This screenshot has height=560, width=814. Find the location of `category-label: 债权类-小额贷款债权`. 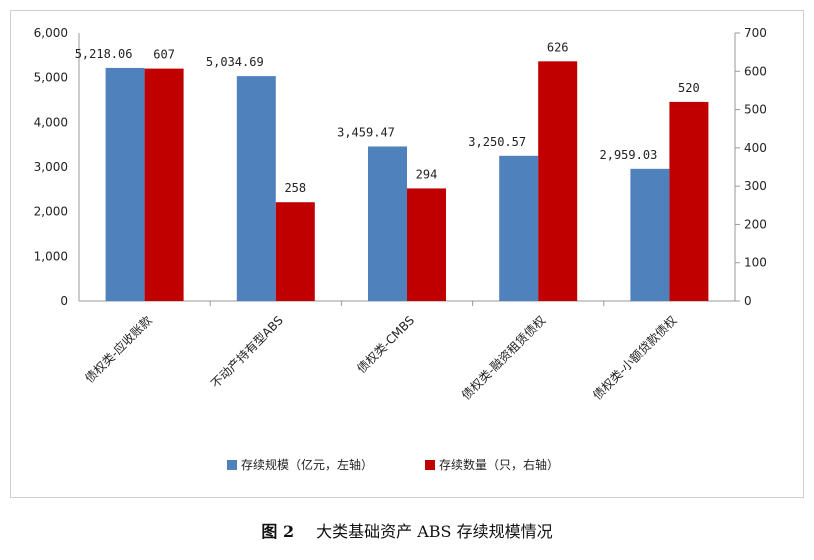

category-label: 债权类-小额贷款债权 is located at coordinates (634, 357).